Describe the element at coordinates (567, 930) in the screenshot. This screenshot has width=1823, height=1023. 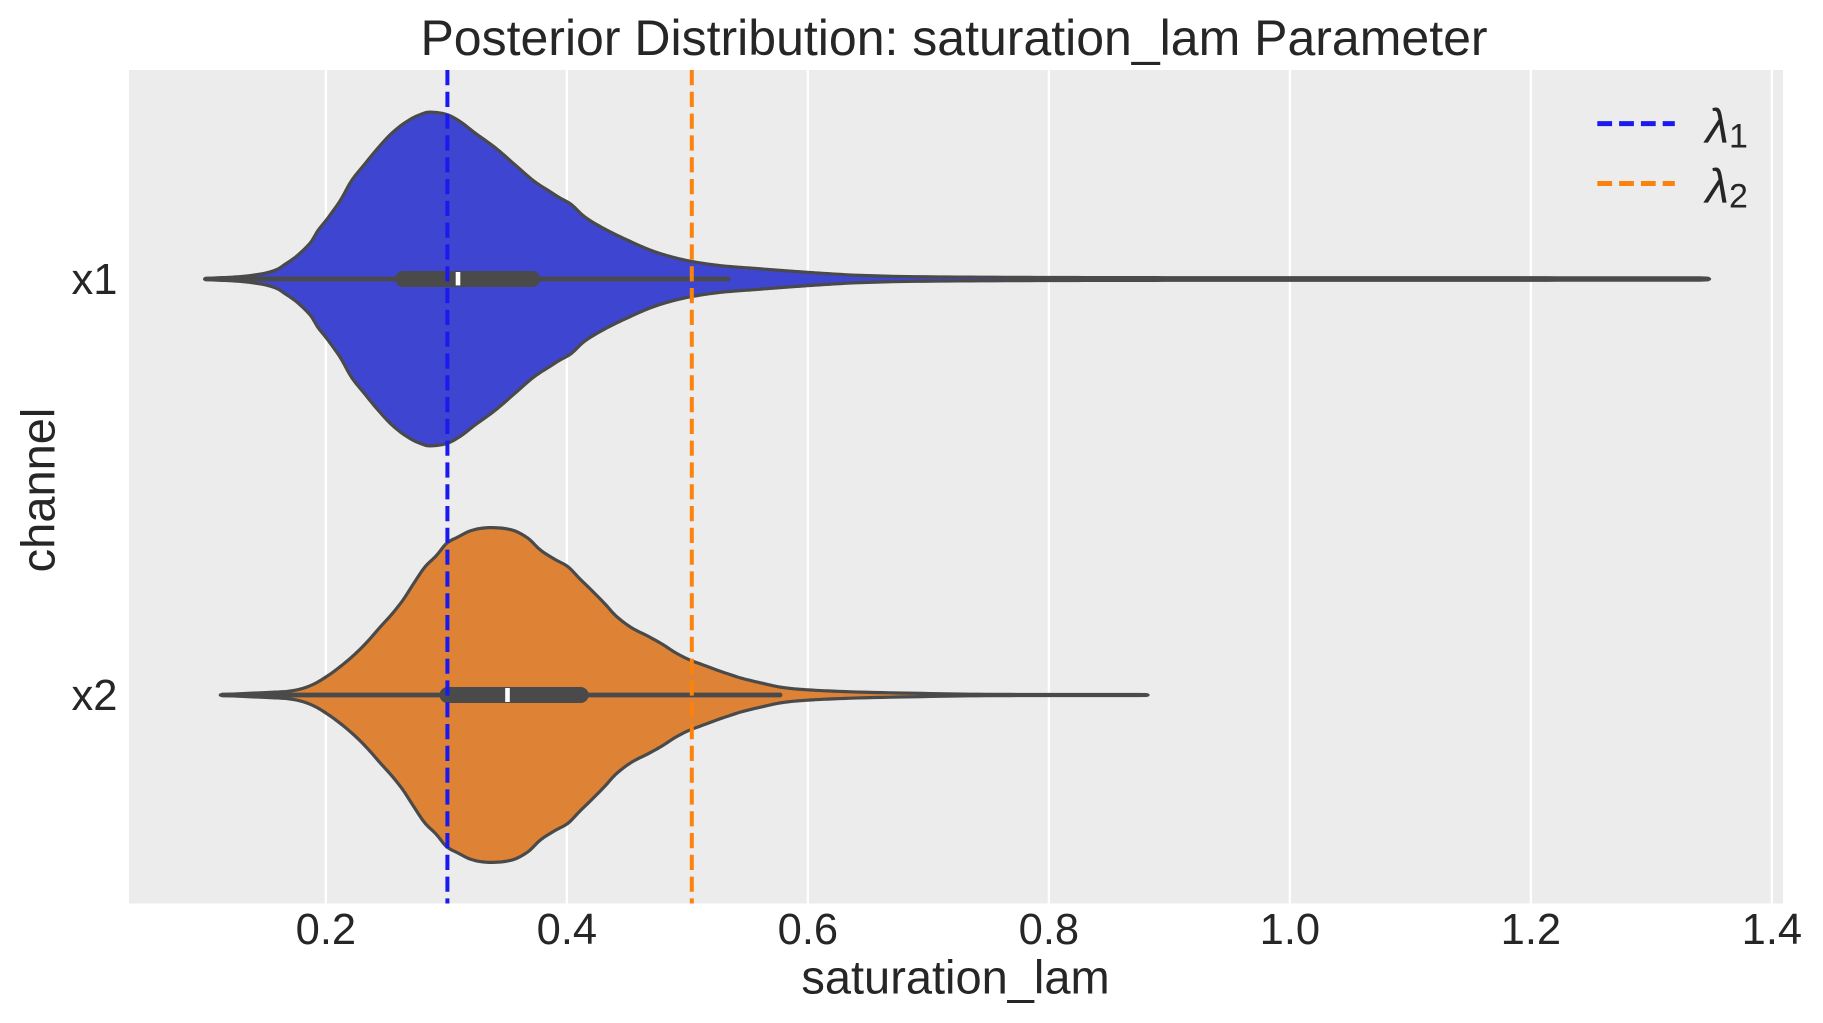
I see `svg-text: 0.4` at that location.